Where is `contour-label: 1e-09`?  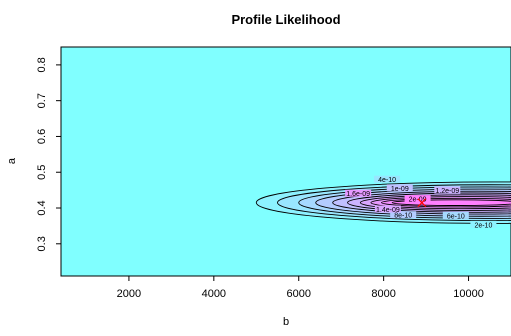 contour-label: 1e-09 is located at coordinates (400, 189).